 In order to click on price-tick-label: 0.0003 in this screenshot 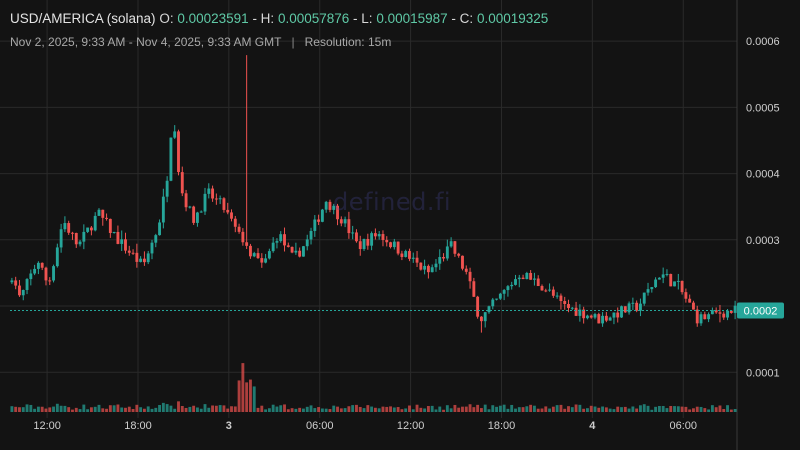, I will do `click(763, 241)`.